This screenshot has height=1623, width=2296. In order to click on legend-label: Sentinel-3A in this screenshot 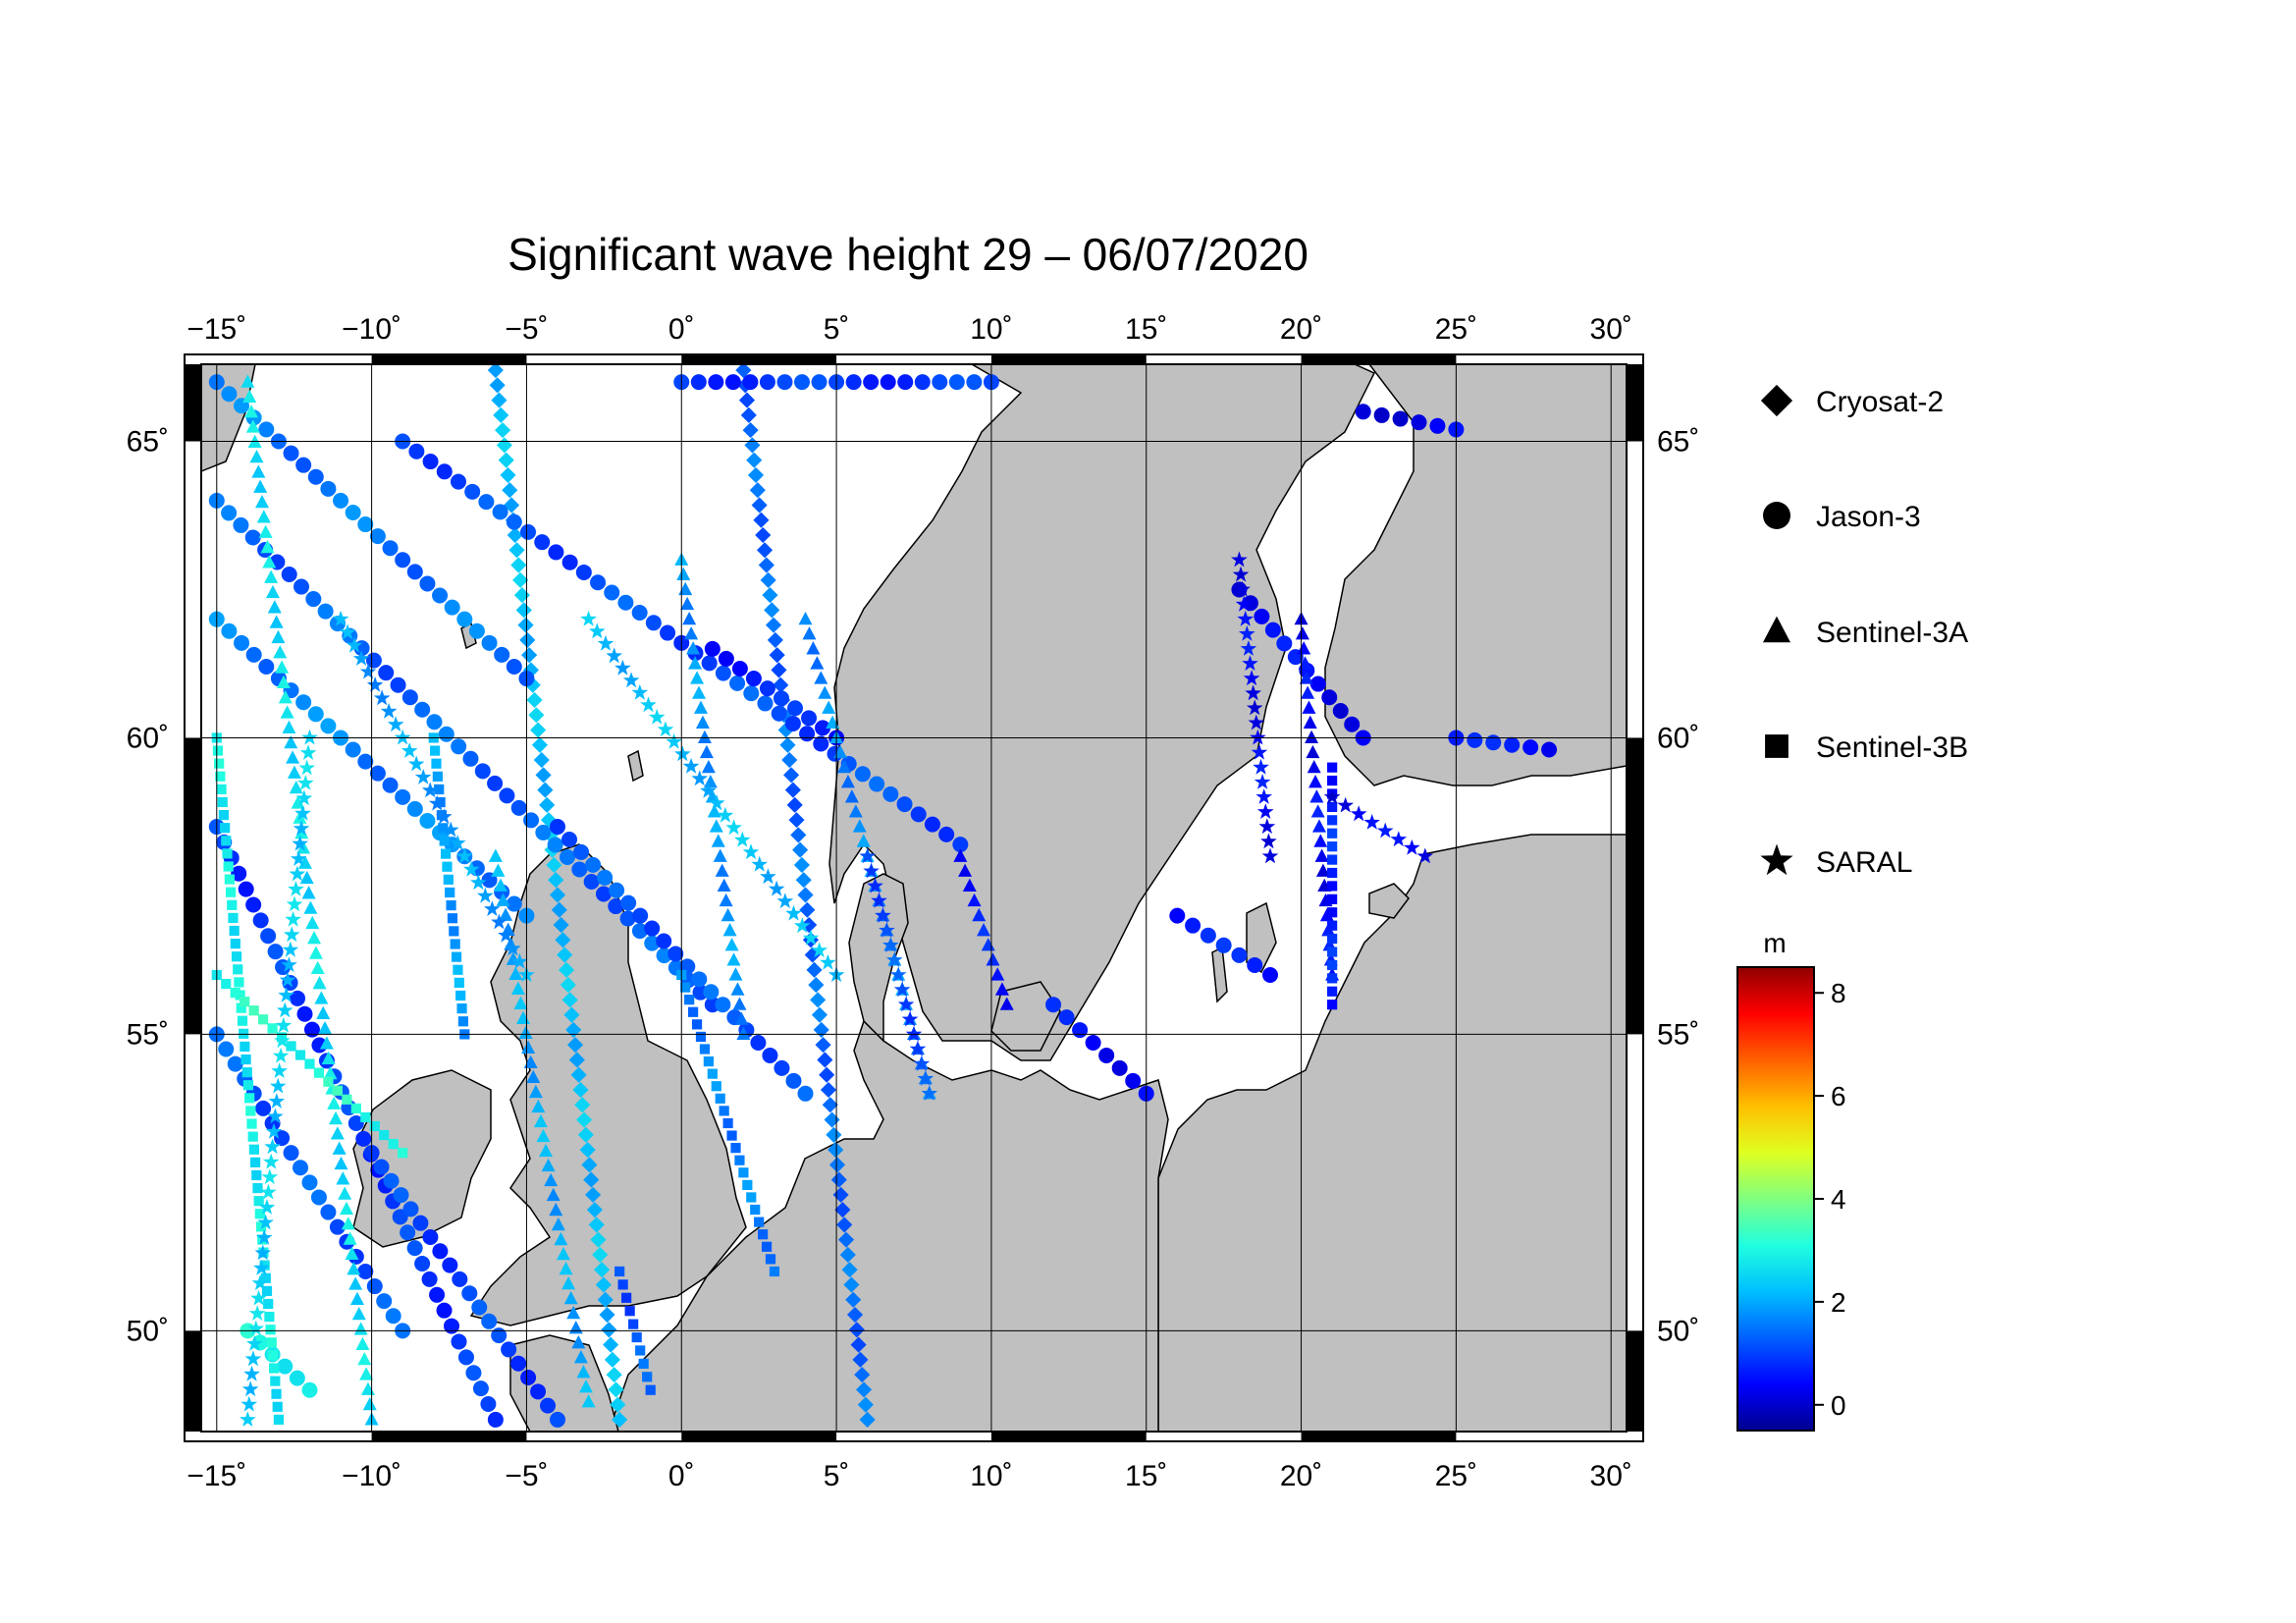, I will do `click(1892, 633)`.